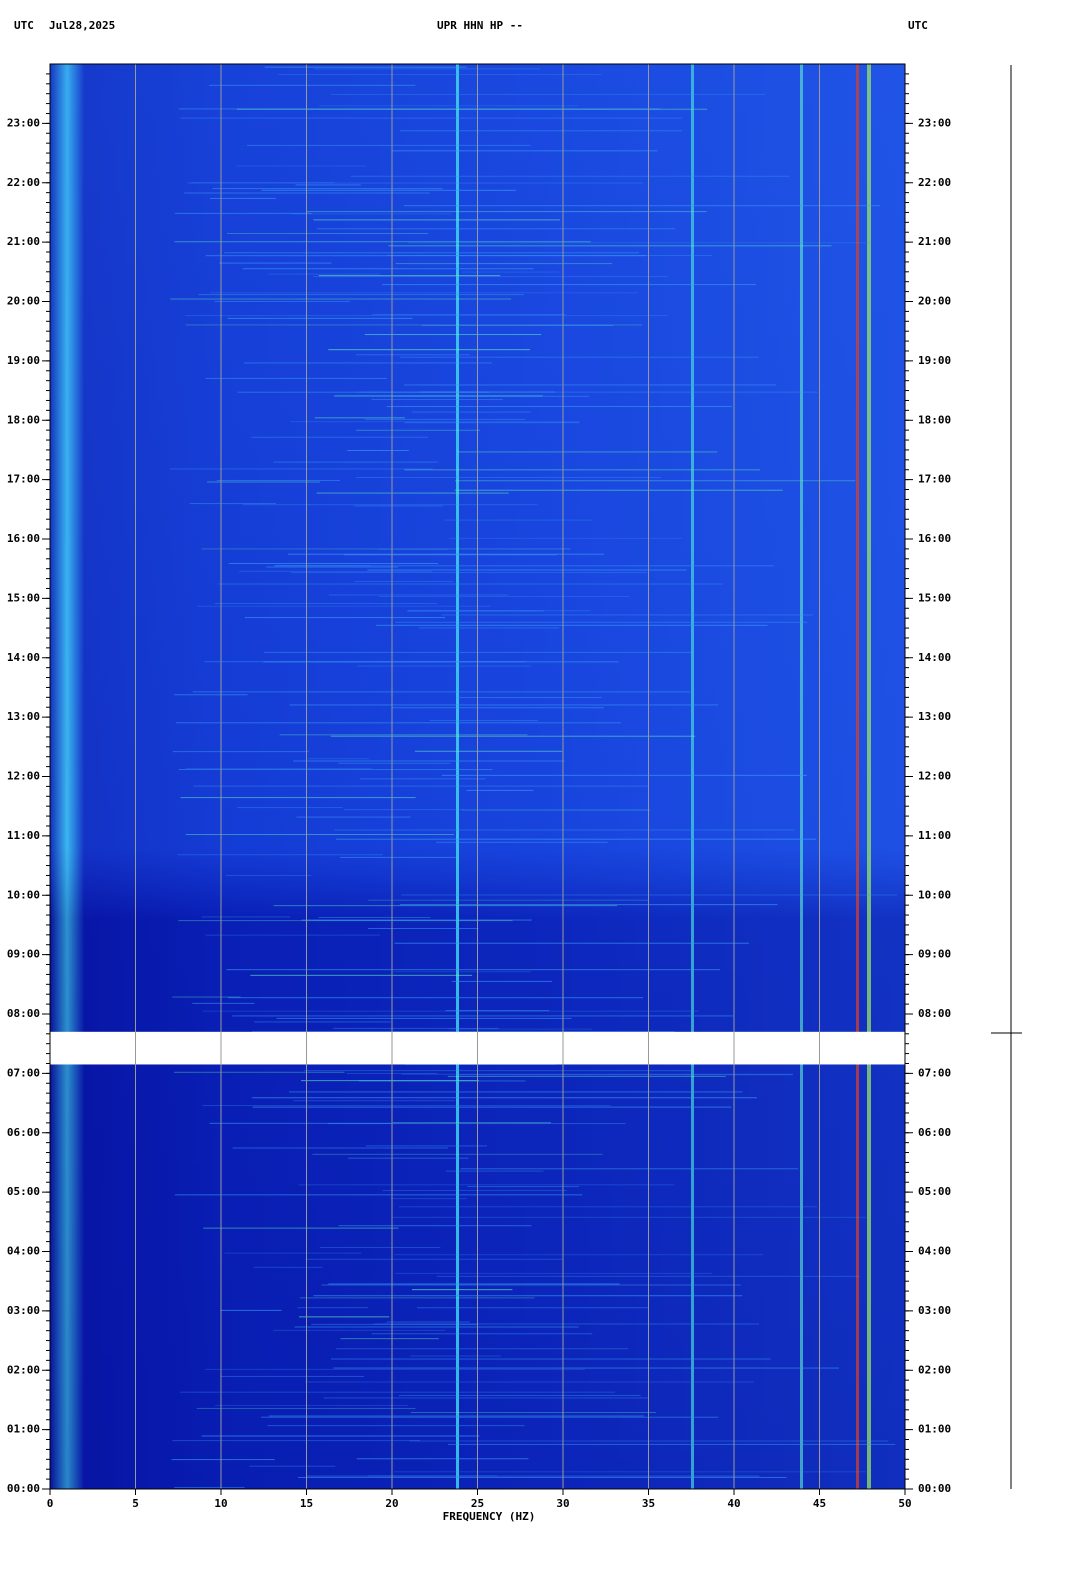 The width and height of the screenshot is (1066, 1588). I want to click on y-tick-label: 22:00, so click(23, 182).